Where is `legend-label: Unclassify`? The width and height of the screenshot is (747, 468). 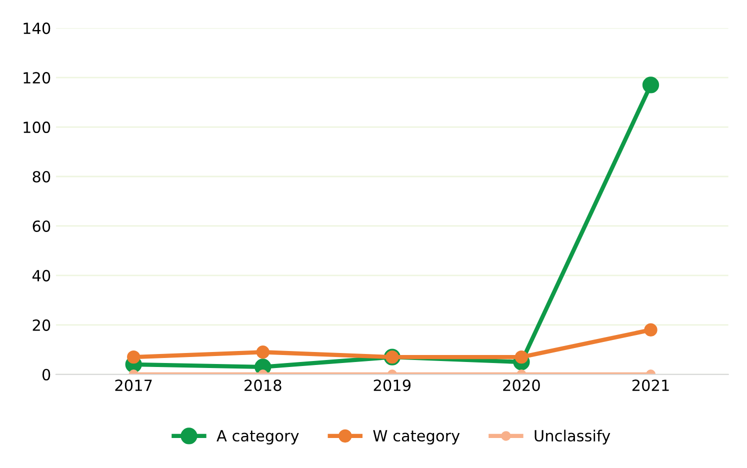 legend-label: Unclassify is located at coordinates (572, 437).